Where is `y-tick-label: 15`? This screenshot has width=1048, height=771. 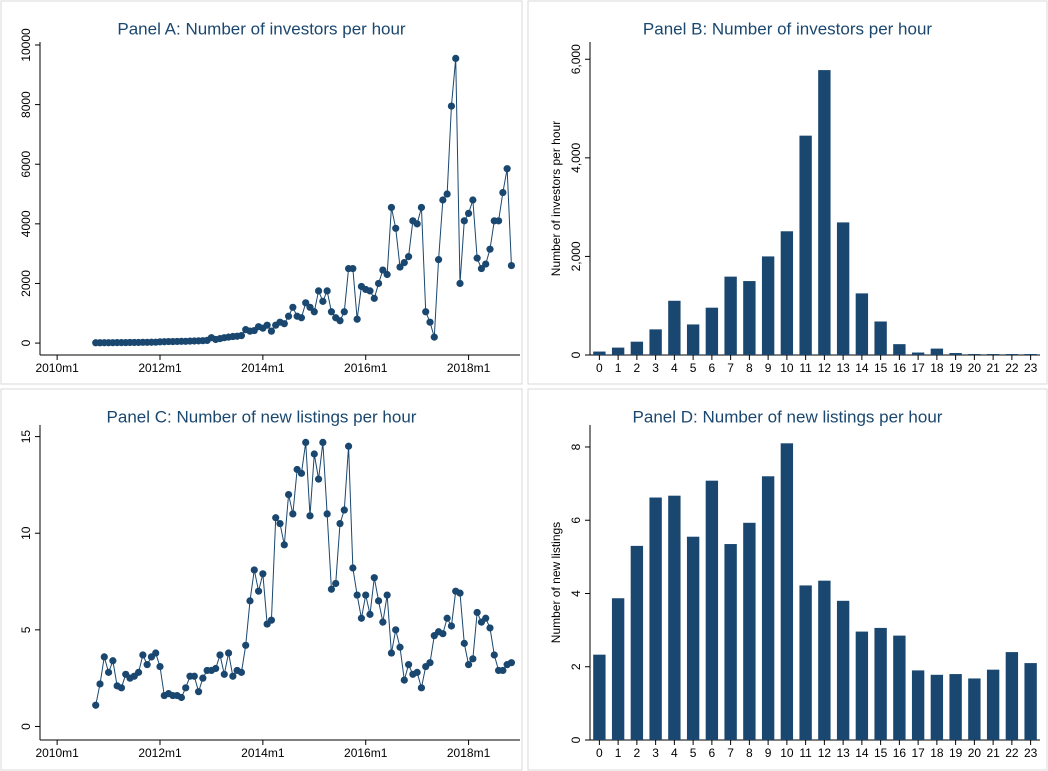 y-tick-label: 15 is located at coordinates (26, 437).